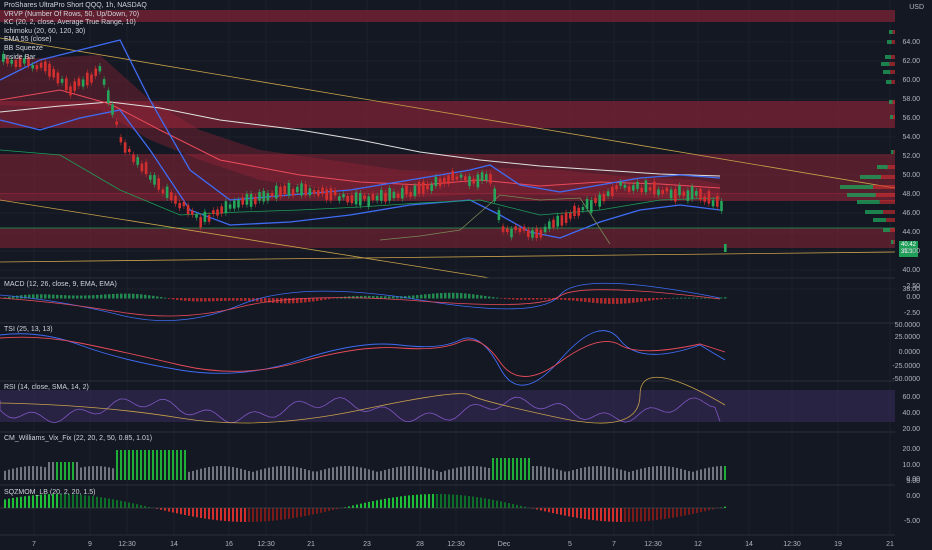  I want to click on time-tick: 7, so click(614, 544).